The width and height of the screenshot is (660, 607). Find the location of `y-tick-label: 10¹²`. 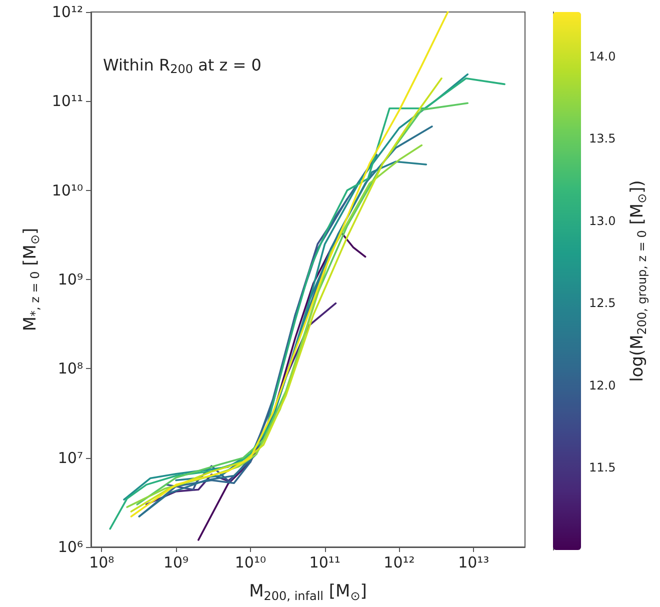

y-tick-label: 10¹² is located at coordinates (67, 12).